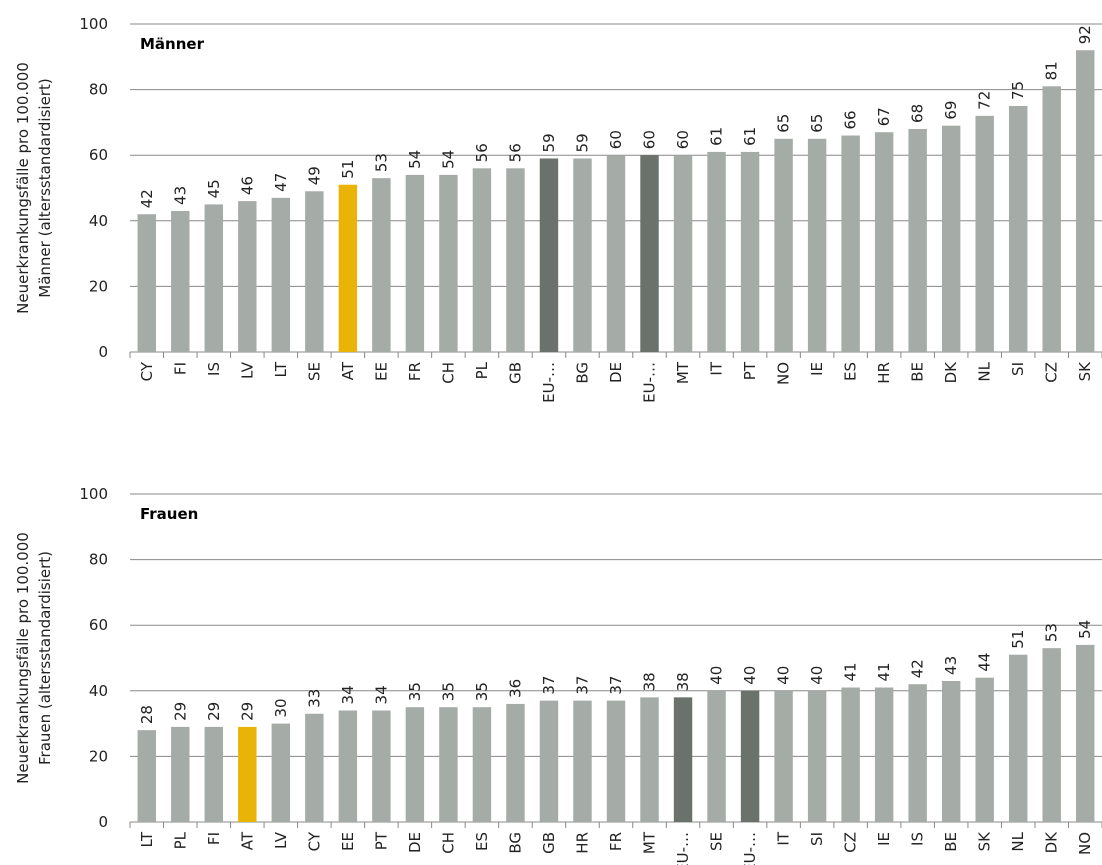 This screenshot has width=1102, height=865. Describe the element at coordinates (93, 494) in the screenshot. I see `panel-2-y-tick-label: 100` at that location.